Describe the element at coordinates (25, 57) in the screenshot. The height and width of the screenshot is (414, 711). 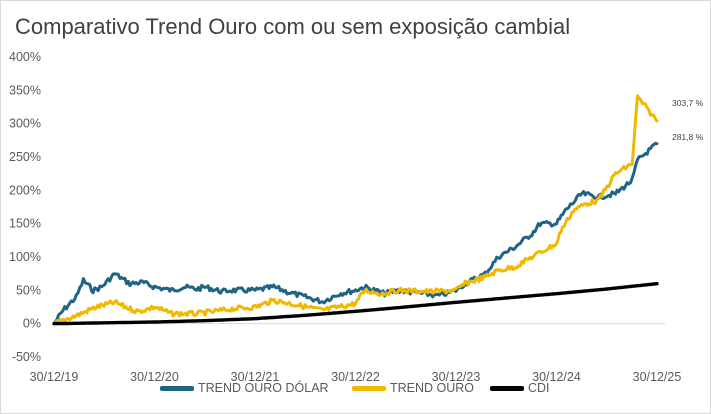
I see `y-tick-label: 400%` at that location.